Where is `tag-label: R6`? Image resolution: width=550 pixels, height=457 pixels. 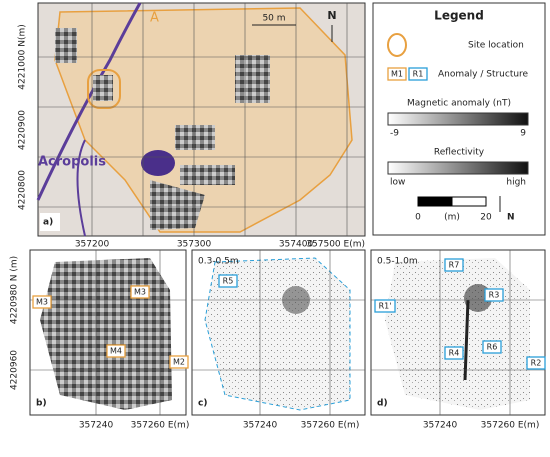 tag-label: R6 is located at coordinates (492, 347).